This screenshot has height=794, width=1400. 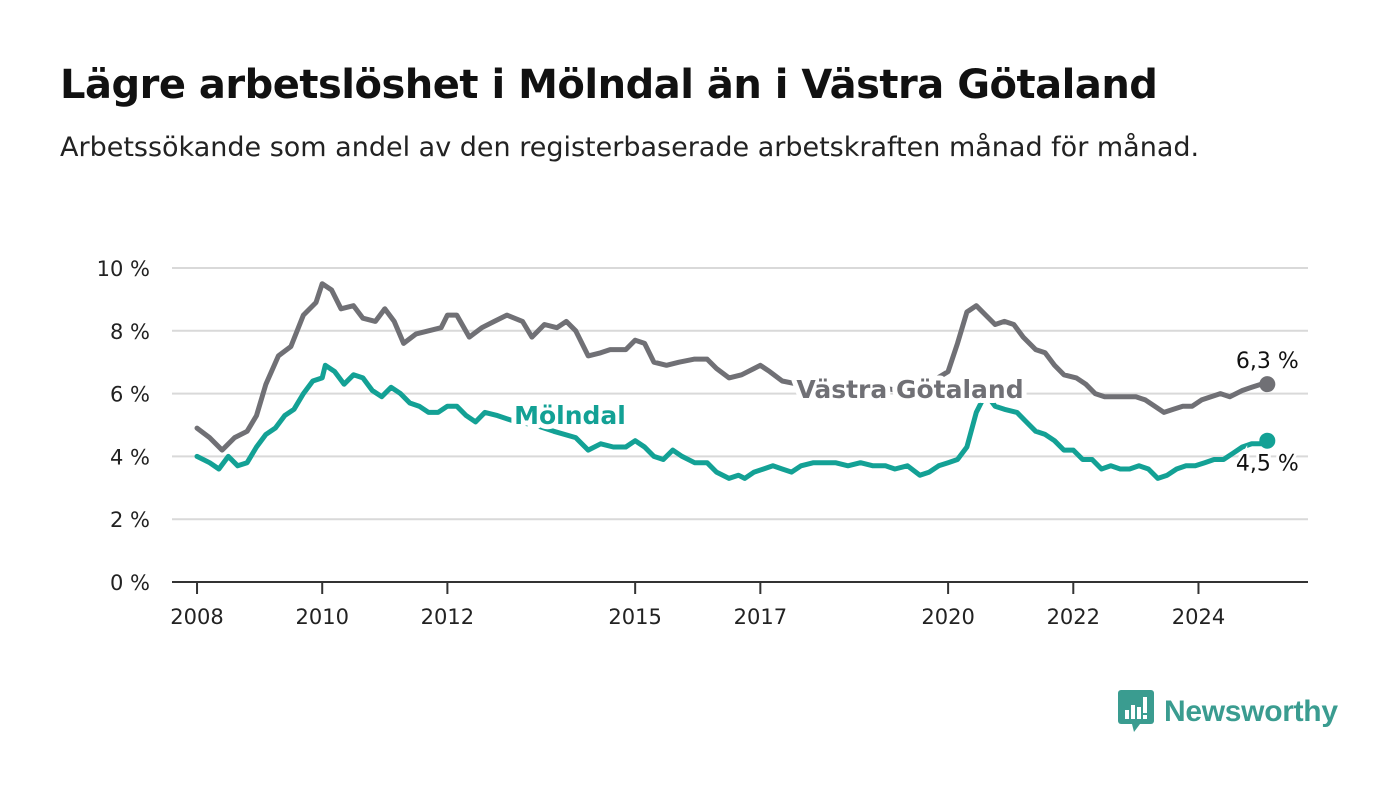 I want to click on x-tick-label: 2020, so click(x=947, y=617).